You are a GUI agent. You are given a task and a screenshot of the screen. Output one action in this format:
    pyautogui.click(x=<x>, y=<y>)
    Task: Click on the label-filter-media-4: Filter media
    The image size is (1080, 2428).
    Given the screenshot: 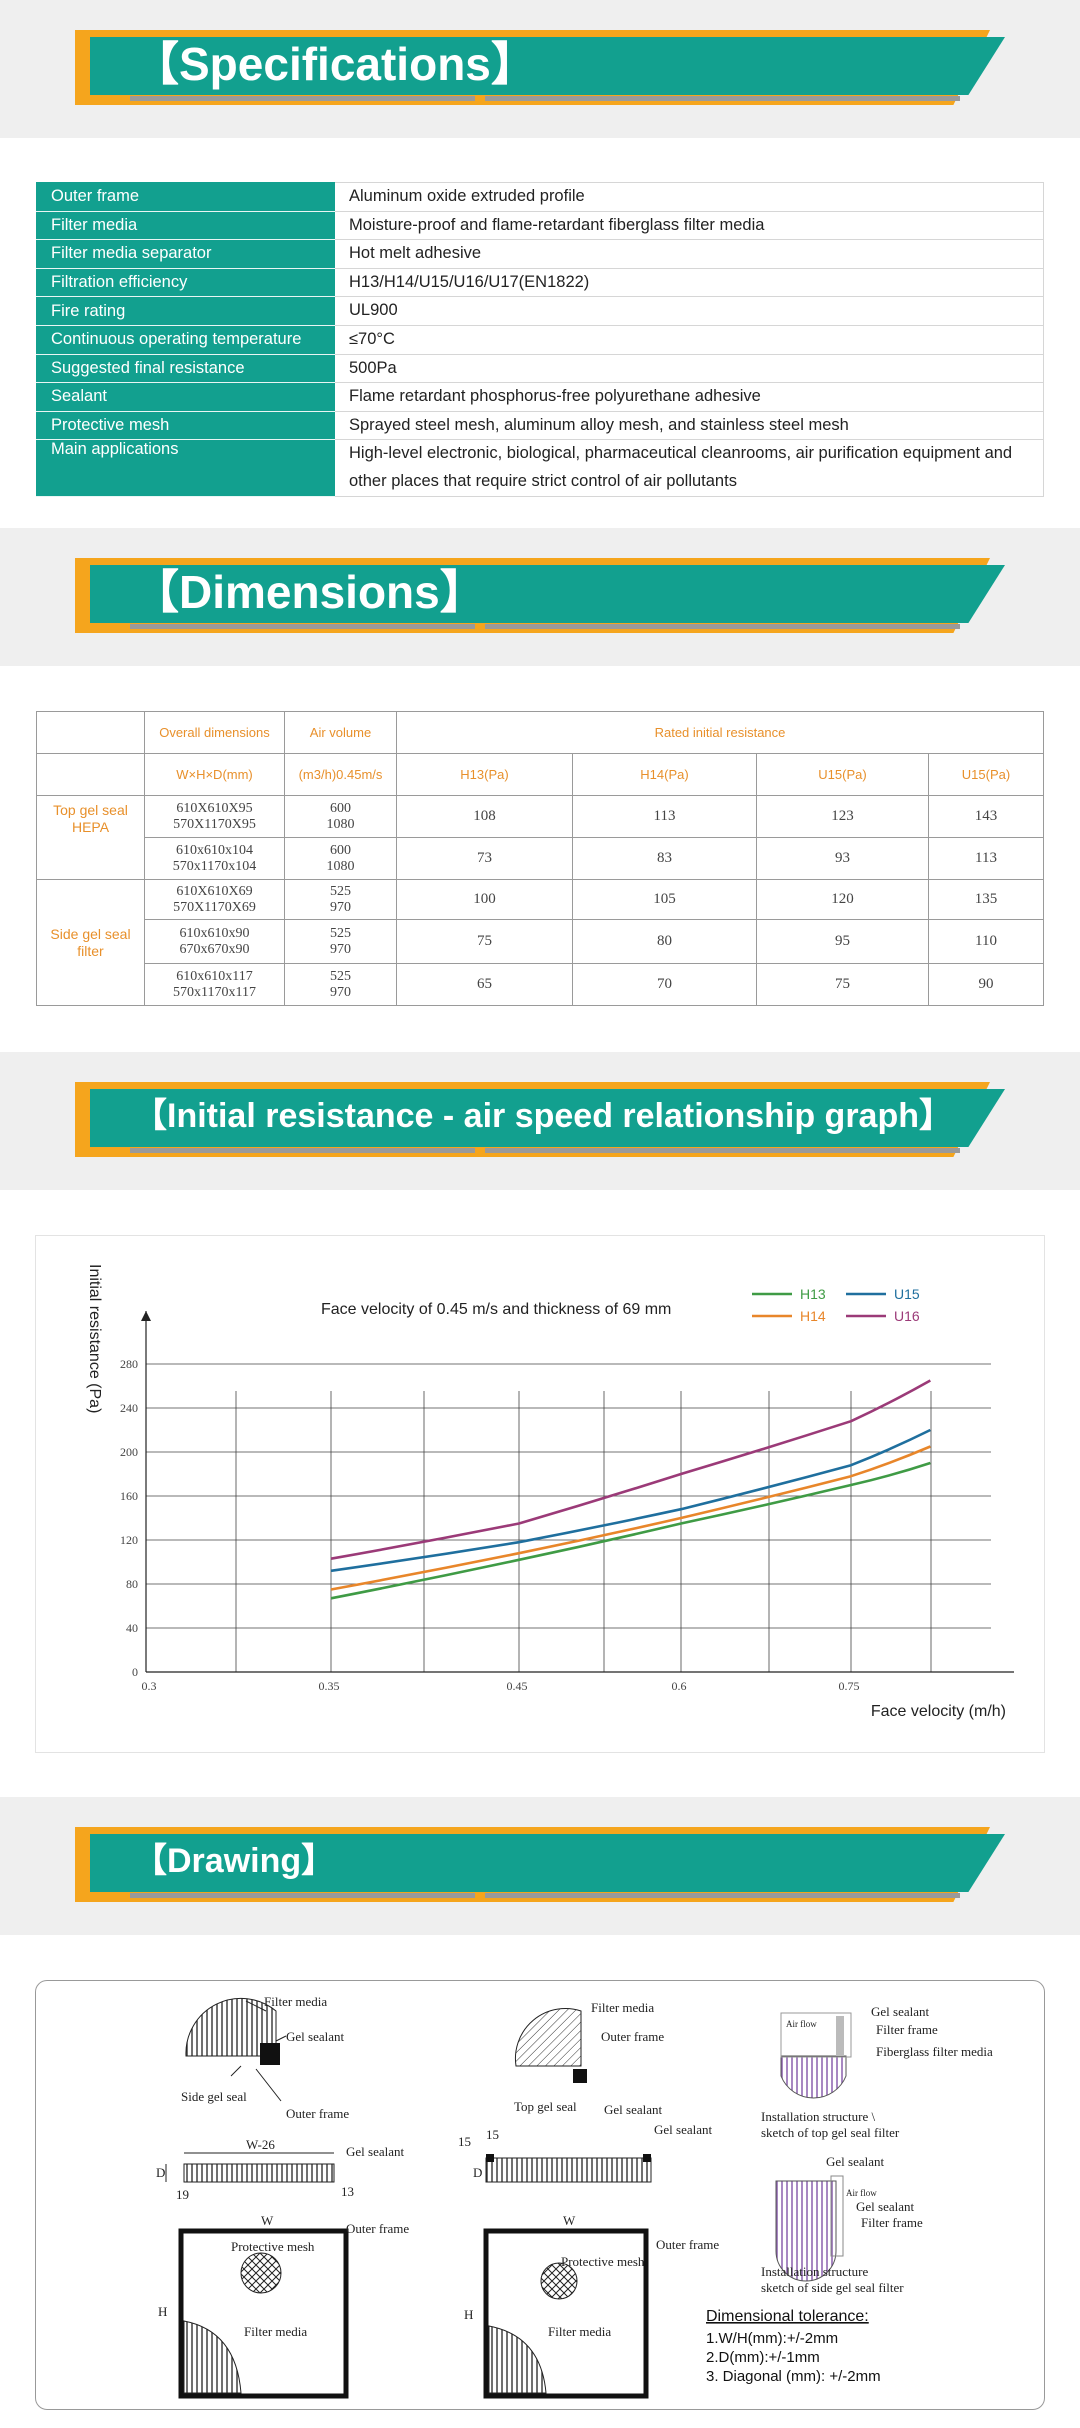 What is the action you would take?
    pyautogui.click(x=579, y=2331)
    